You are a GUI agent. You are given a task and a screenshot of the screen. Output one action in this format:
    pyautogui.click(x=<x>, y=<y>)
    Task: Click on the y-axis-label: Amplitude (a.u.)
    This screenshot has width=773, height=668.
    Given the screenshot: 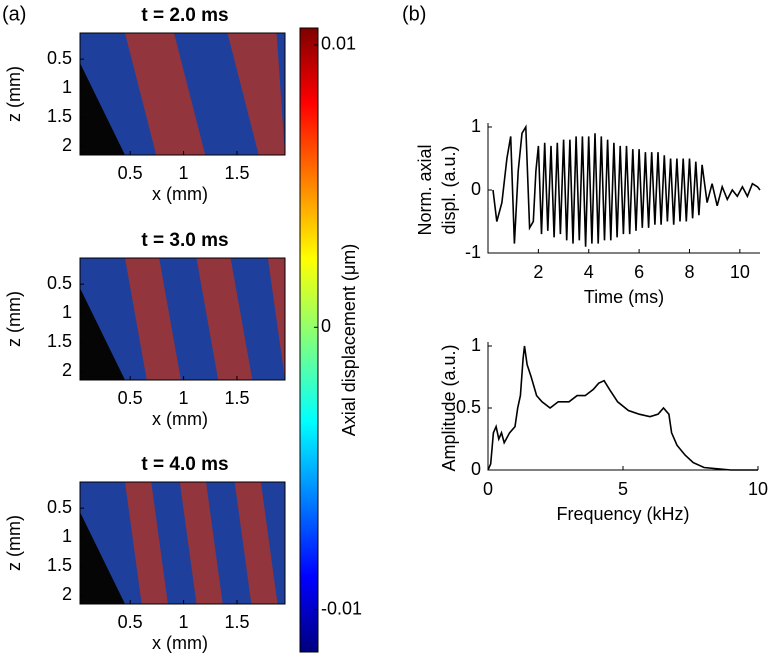 What is the action you would take?
    pyautogui.click(x=449, y=407)
    